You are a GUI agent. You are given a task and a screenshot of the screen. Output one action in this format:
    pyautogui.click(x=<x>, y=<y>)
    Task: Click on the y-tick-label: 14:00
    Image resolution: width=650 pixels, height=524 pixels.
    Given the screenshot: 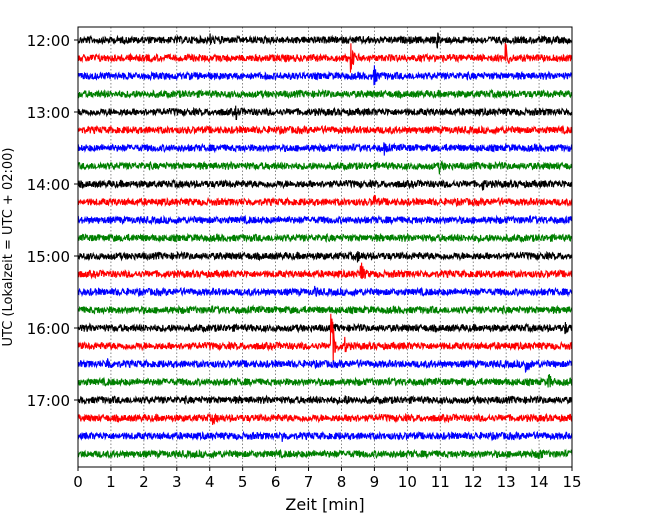 What is the action you would take?
    pyautogui.click(x=48, y=185)
    